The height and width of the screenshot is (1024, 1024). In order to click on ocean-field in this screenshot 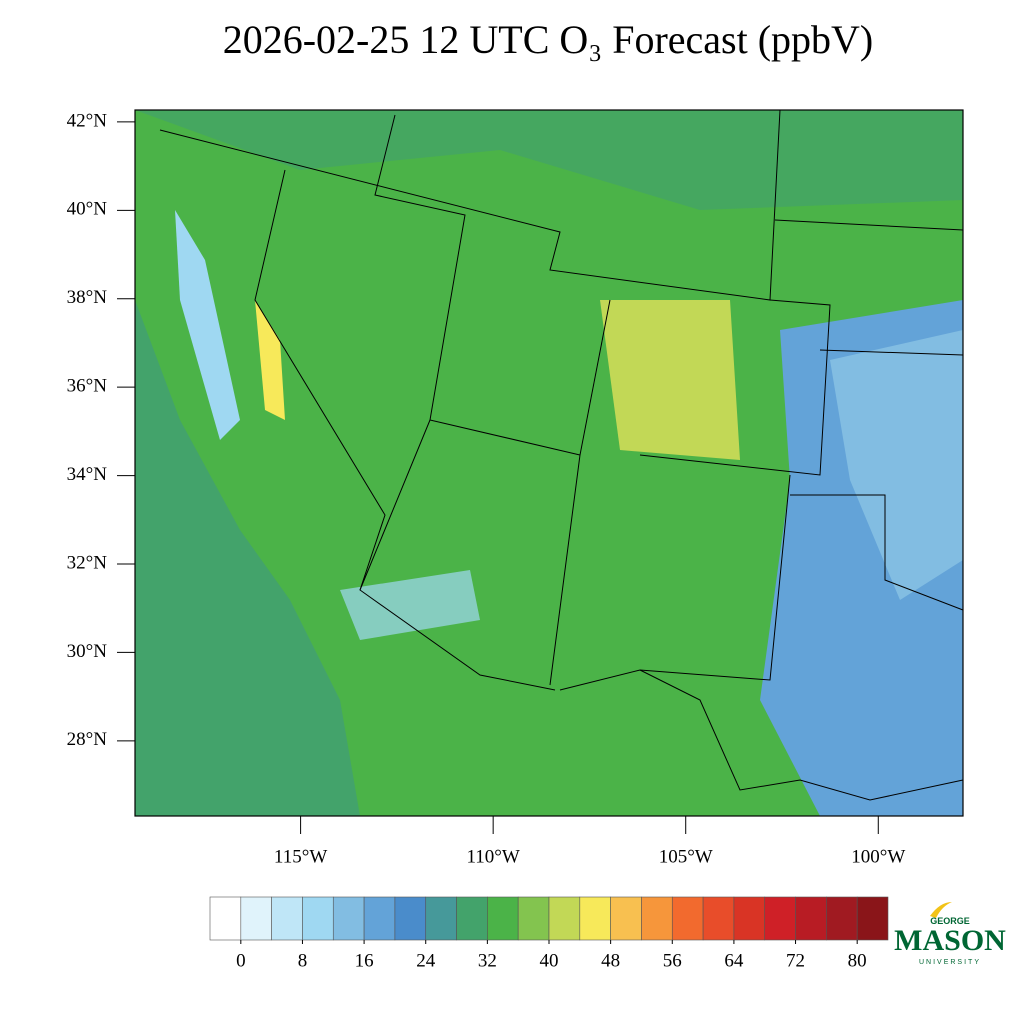, I will do `click(247, 558)`.